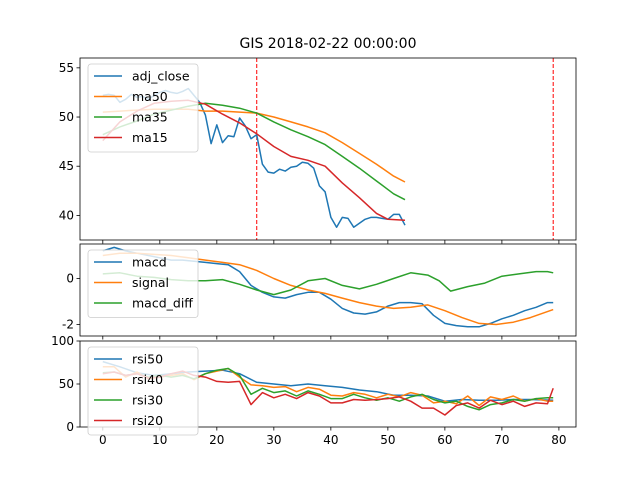  Describe the element at coordinates (150, 96) in the screenshot. I see `legend-label-ma50: ma50` at that location.